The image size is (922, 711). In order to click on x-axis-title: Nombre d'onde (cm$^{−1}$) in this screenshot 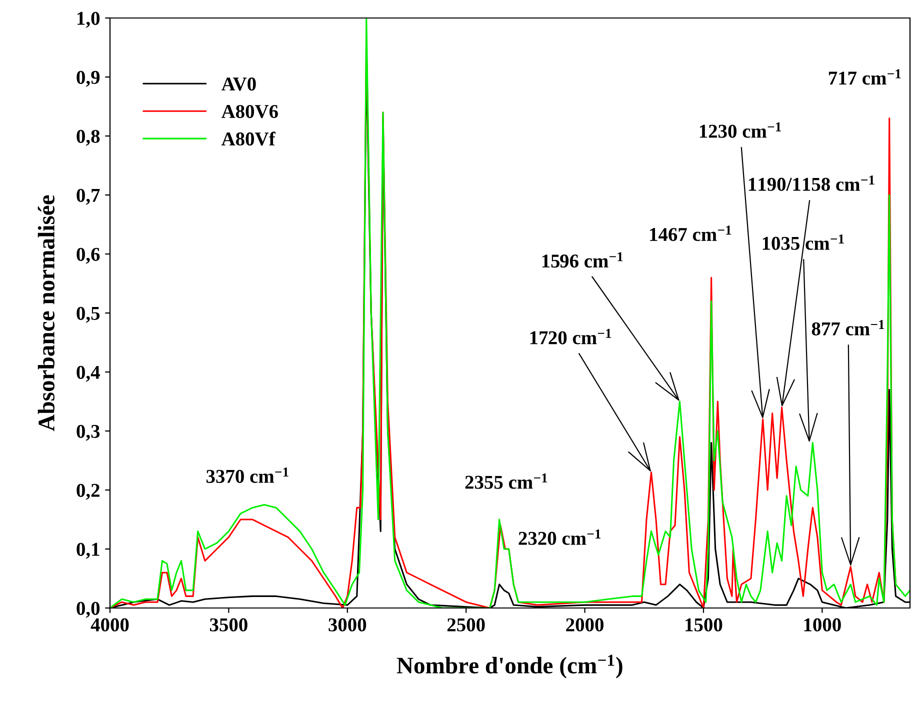, I will do `click(509, 666)`.